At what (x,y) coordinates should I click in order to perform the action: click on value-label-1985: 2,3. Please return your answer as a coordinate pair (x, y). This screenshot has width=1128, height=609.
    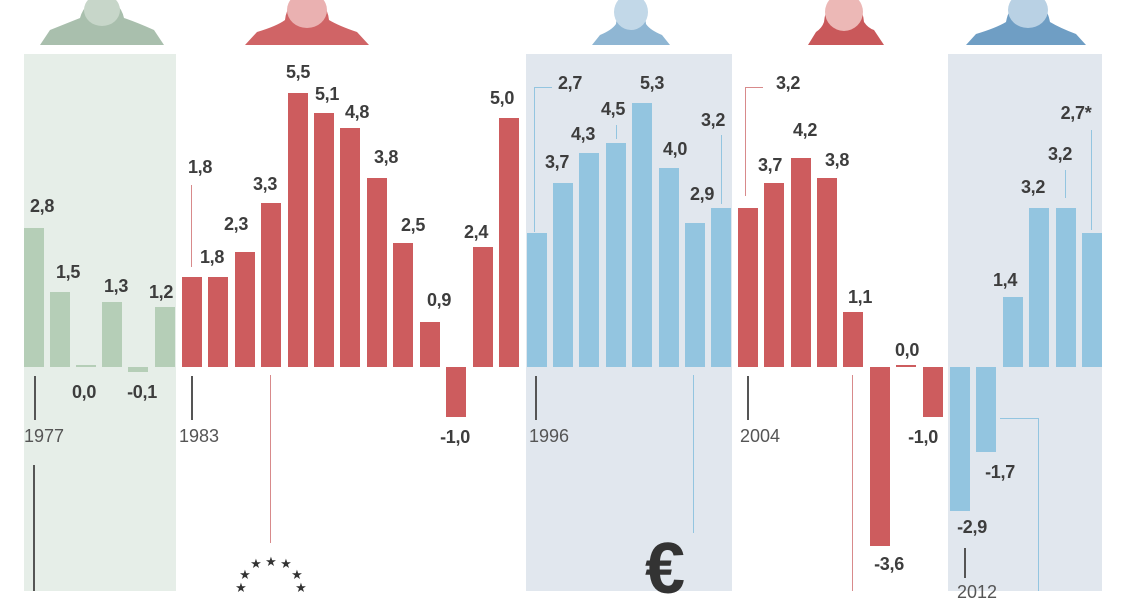
    Looking at the image, I should click on (236, 224).